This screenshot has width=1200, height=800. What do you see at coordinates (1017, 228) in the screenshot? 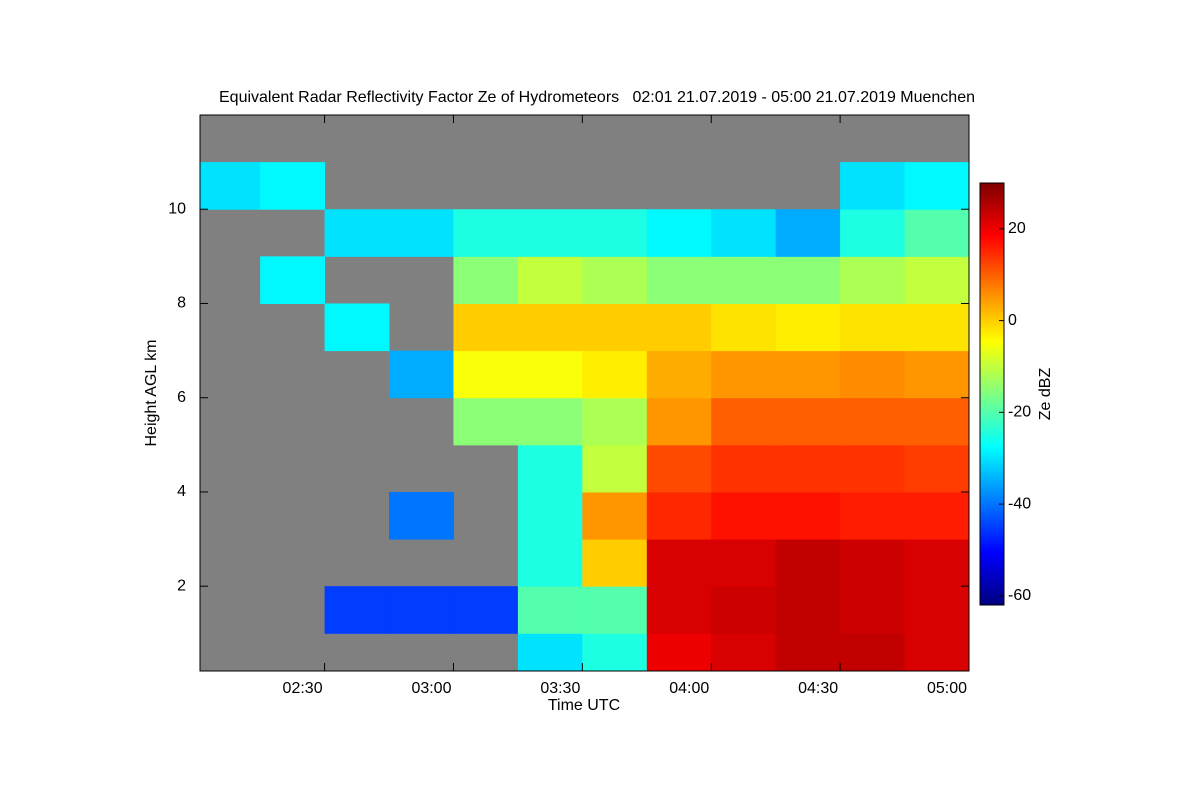
I see `colorbar-tick-label: 20` at bounding box center [1017, 228].